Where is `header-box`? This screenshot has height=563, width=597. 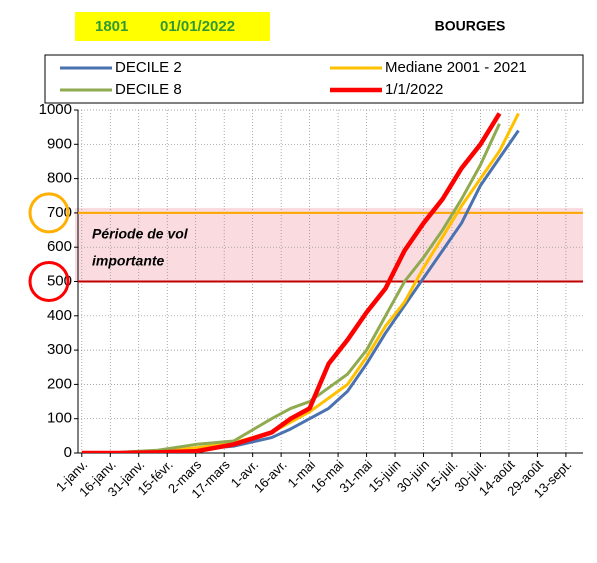 header-box is located at coordinates (172, 26).